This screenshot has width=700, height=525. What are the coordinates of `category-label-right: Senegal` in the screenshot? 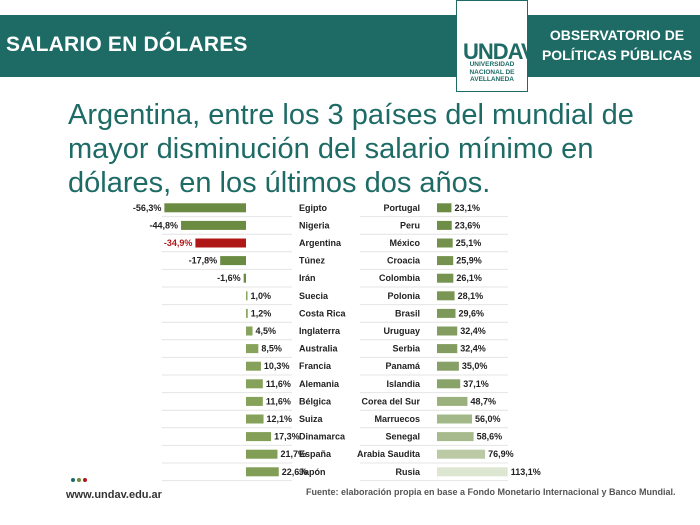 It's located at (402, 437).